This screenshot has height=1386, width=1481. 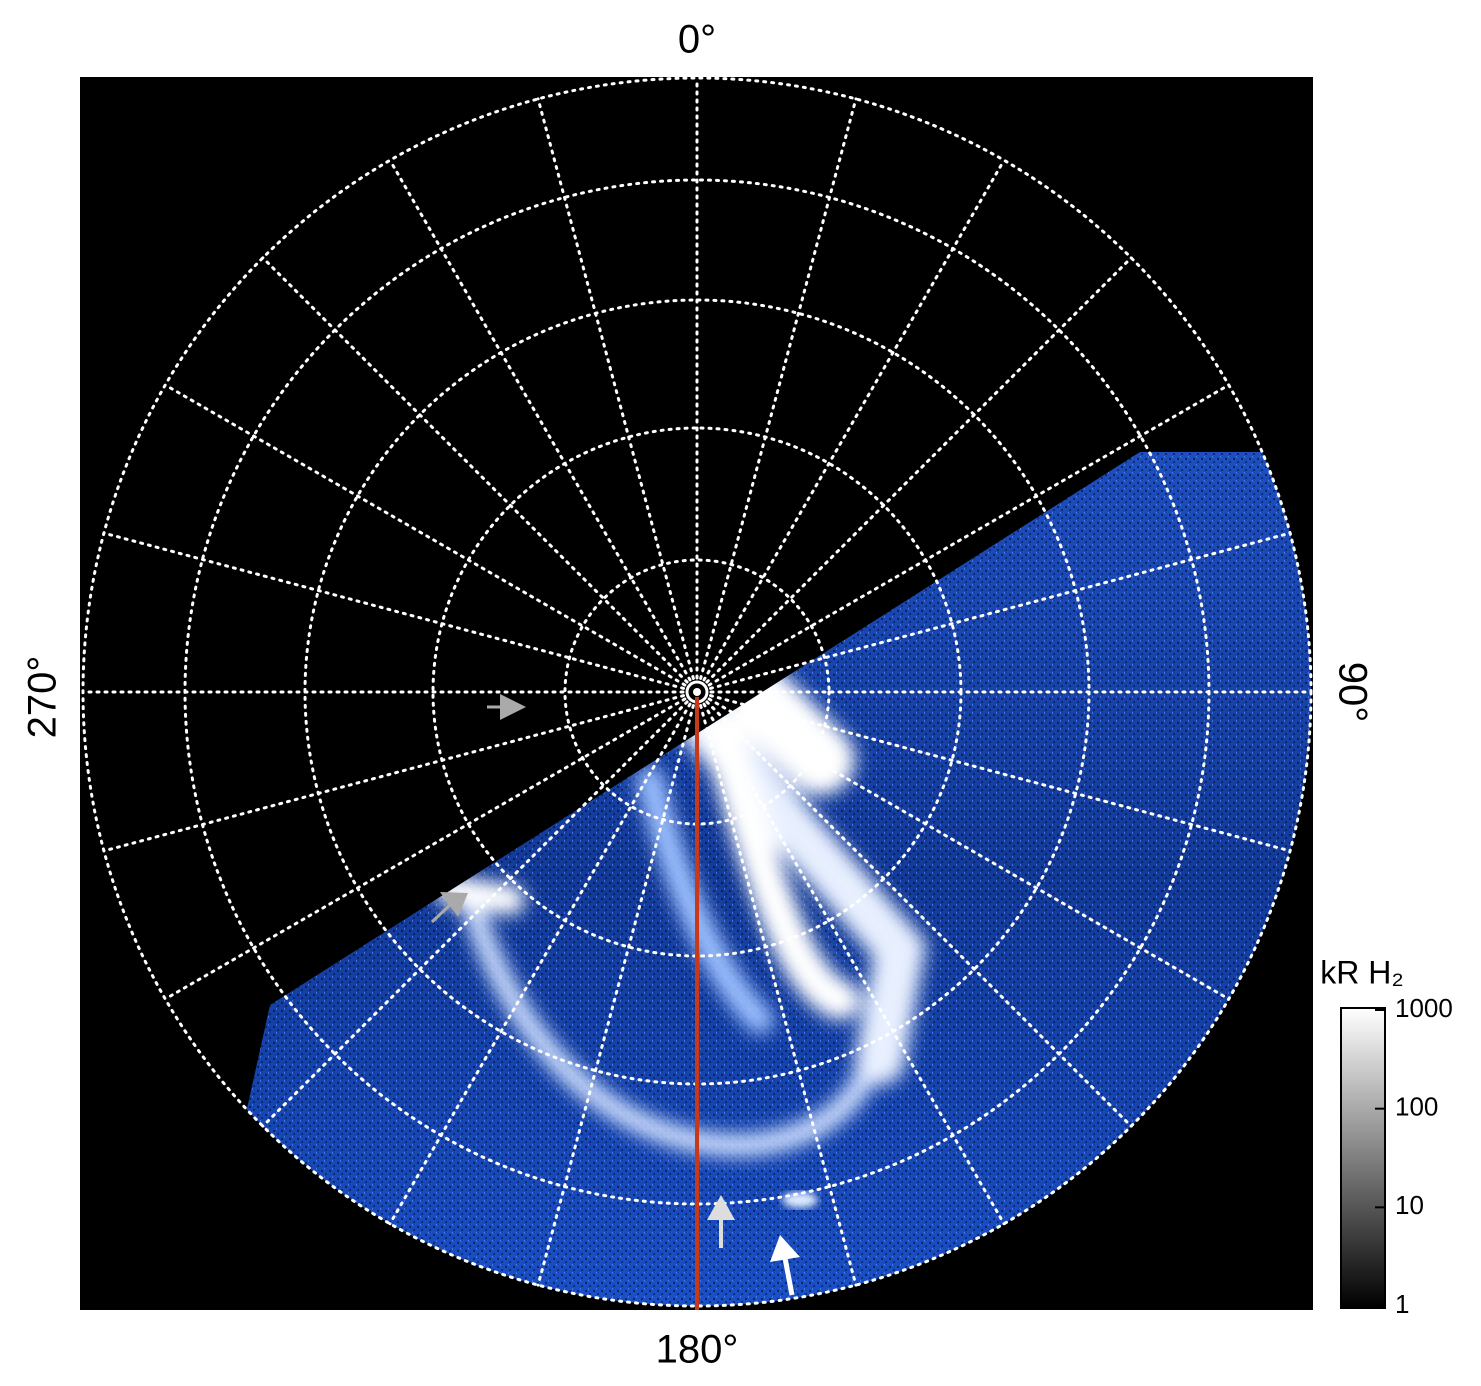 What do you see at coordinates (1409, 1205) in the screenshot?
I see `colorbar-tick-label: 10` at bounding box center [1409, 1205].